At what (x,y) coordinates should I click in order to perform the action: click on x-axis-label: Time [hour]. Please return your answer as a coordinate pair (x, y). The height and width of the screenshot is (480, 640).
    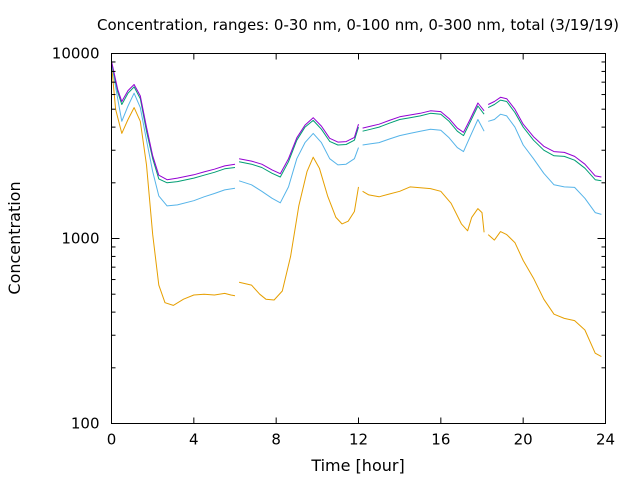
    Looking at the image, I should click on (357, 465).